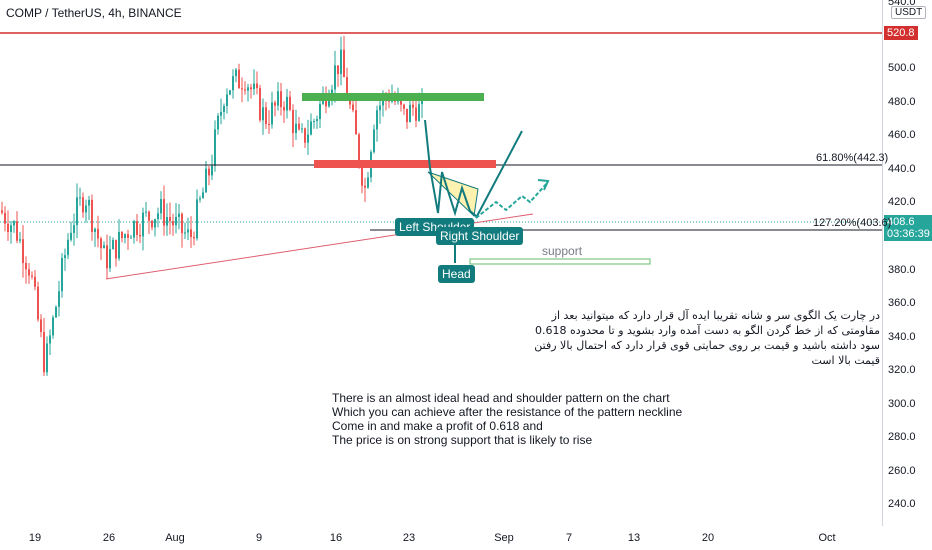  I want to click on time-tick: Oct, so click(827, 538).